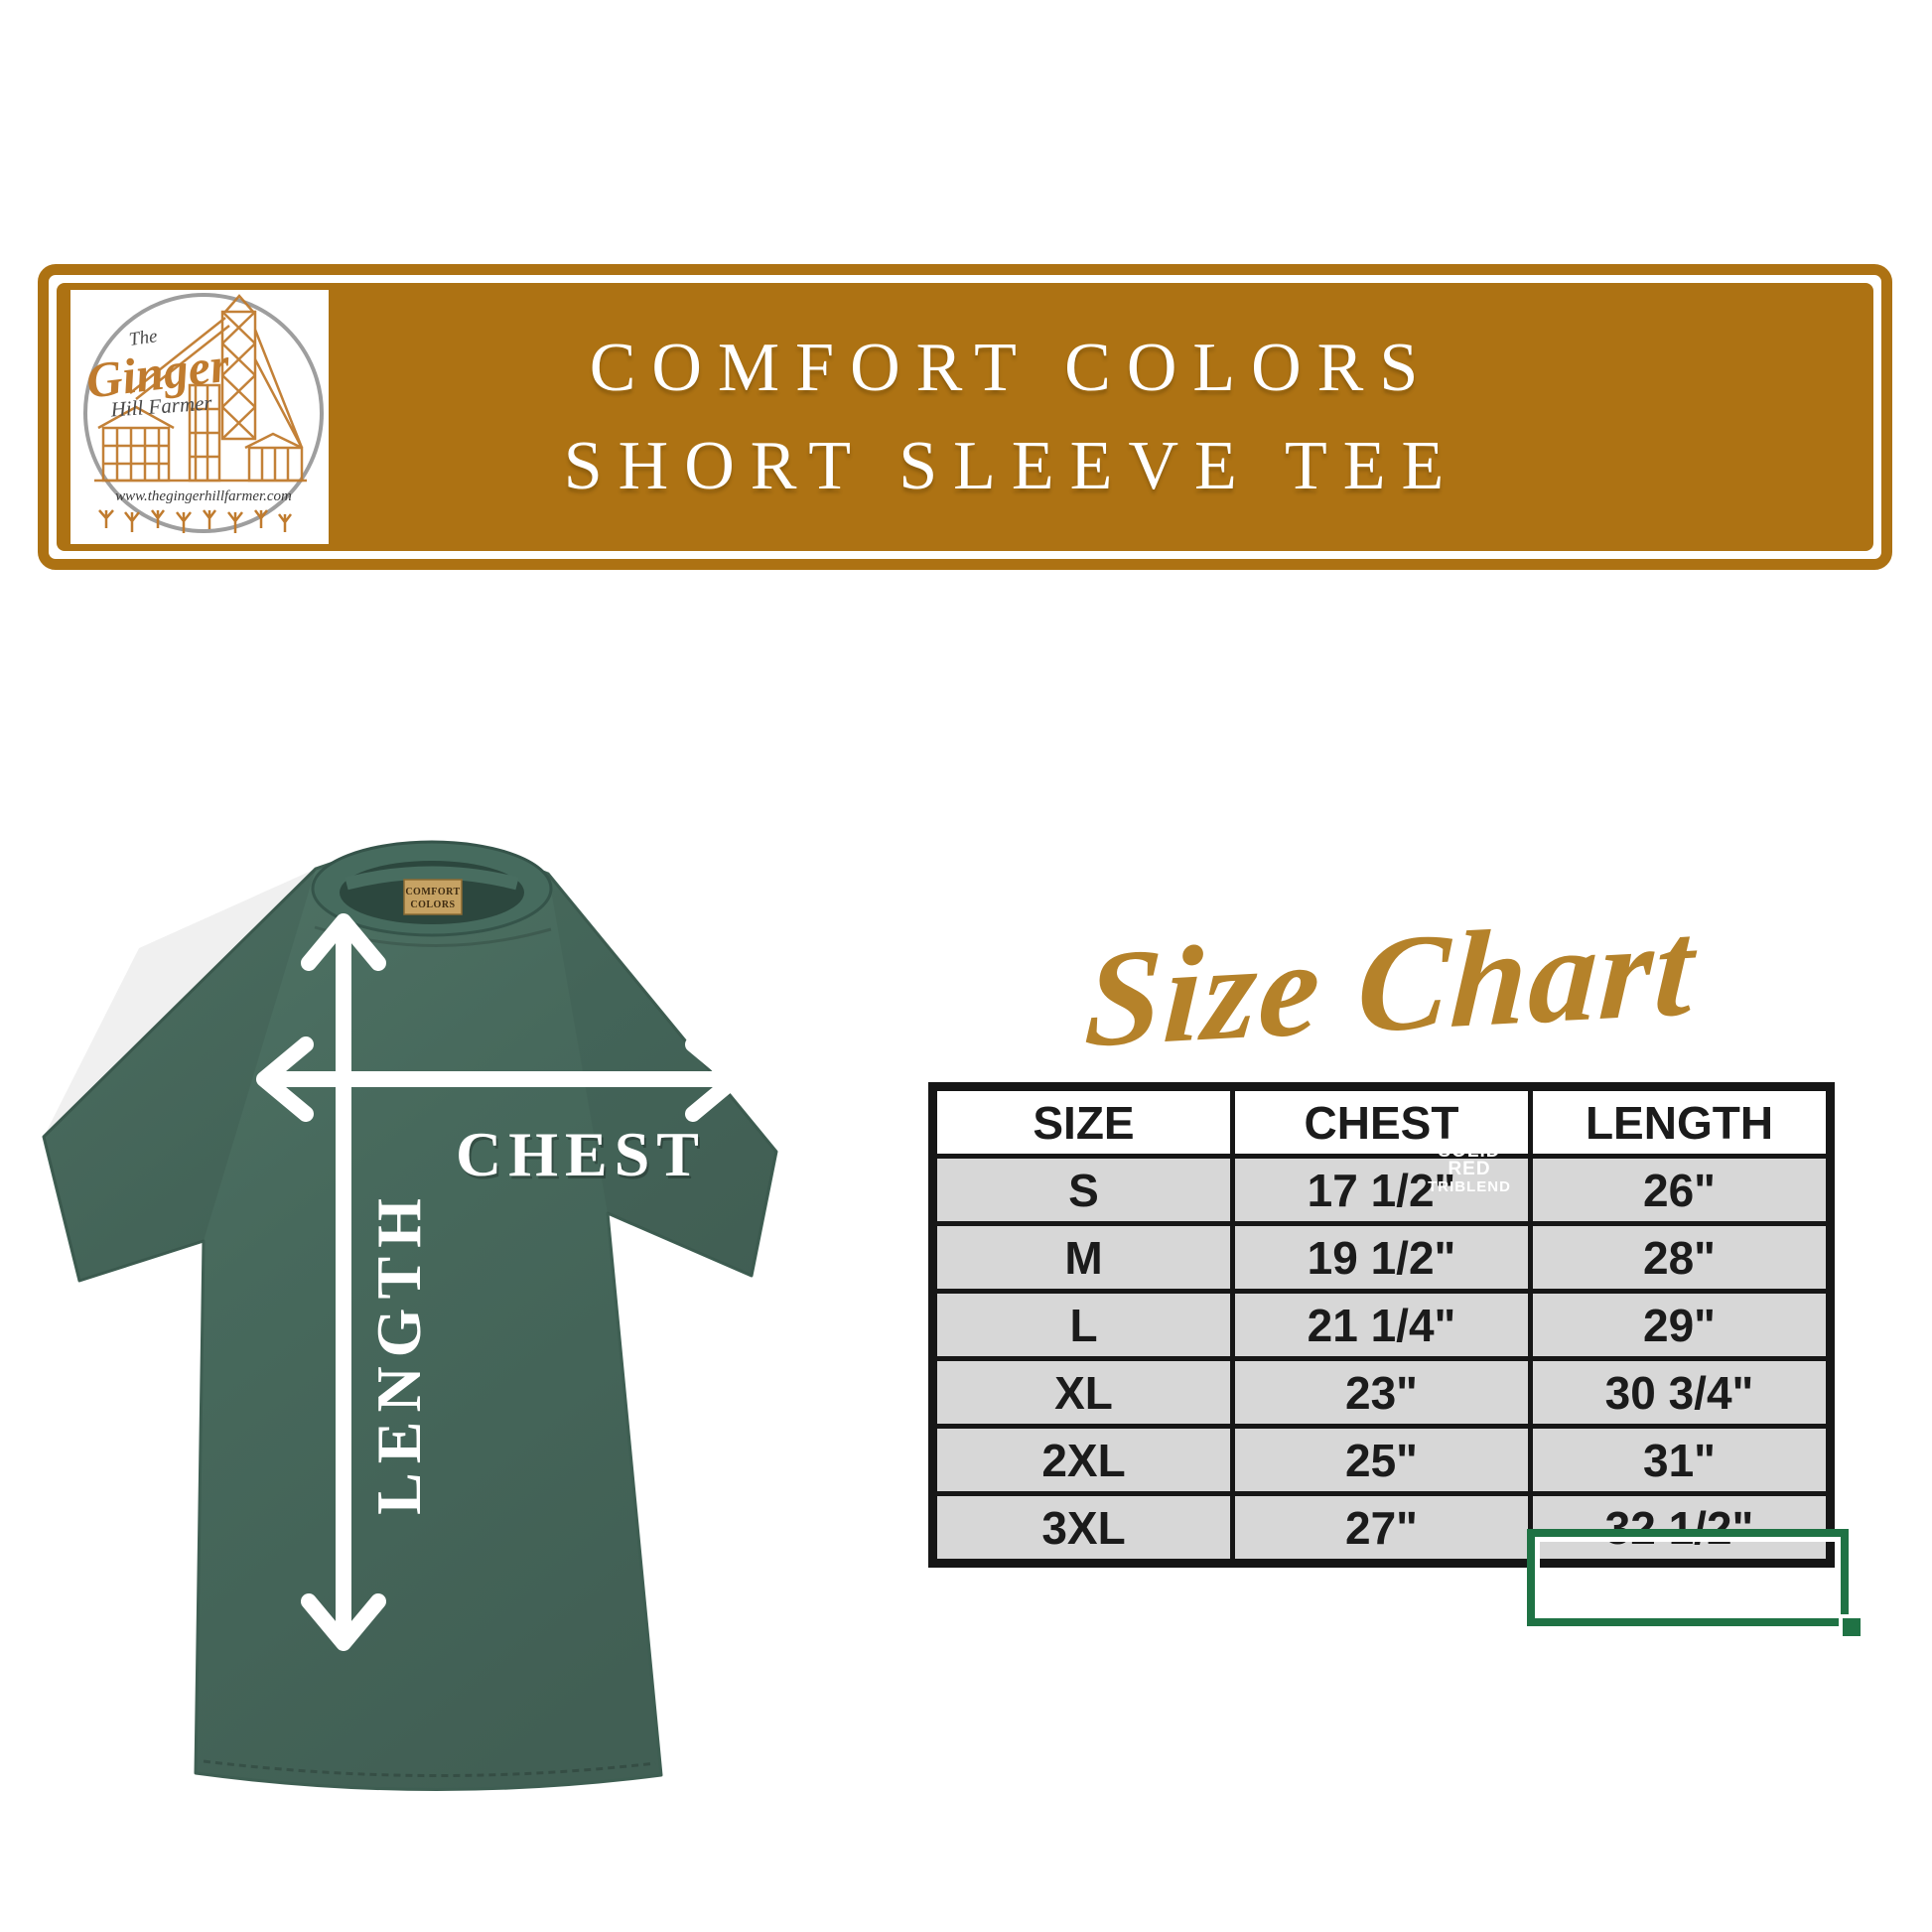  Describe the element at coordinates (583, 1157) in the screenshot. I see `chest-label-shadow: CHEST` at that location.